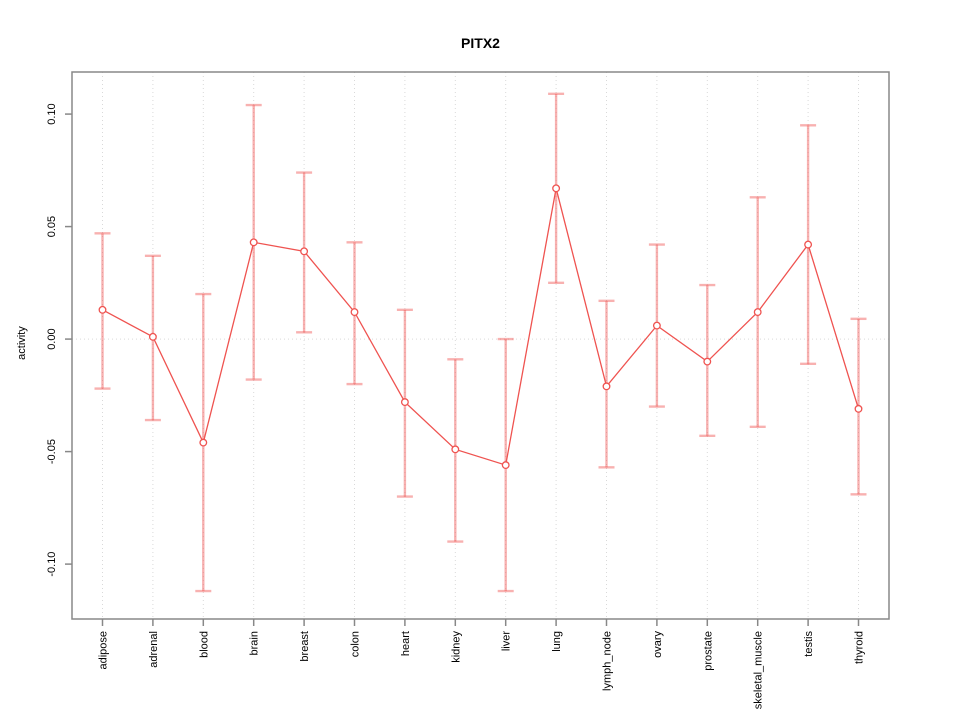 This screenshot has width=960, height=720. I want to click on y-tick-label: -0.05, so click(52, 451).